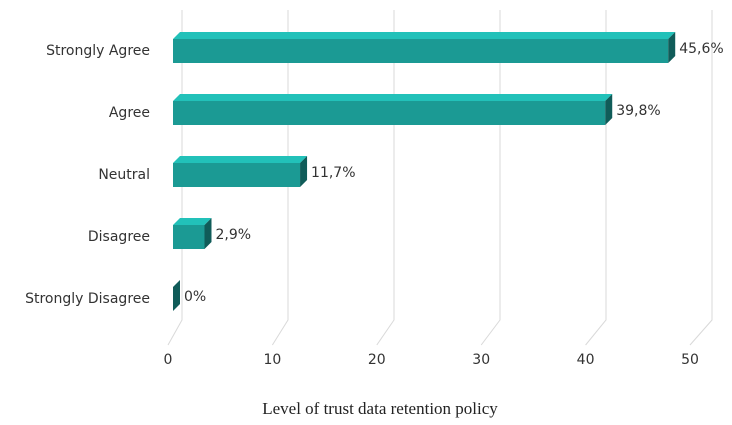  I want to click on grid-line, so click(701, 178).